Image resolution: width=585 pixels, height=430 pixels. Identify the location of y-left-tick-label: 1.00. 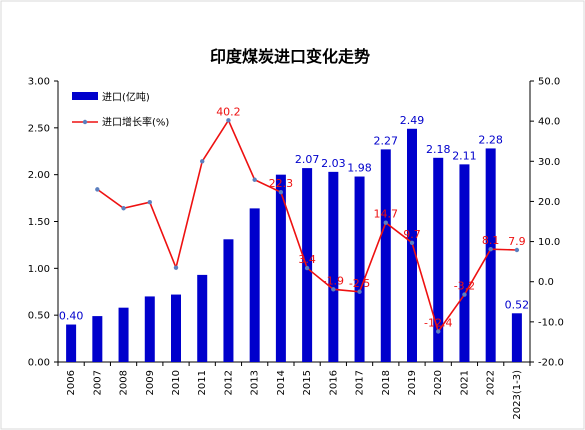
(39, 269).